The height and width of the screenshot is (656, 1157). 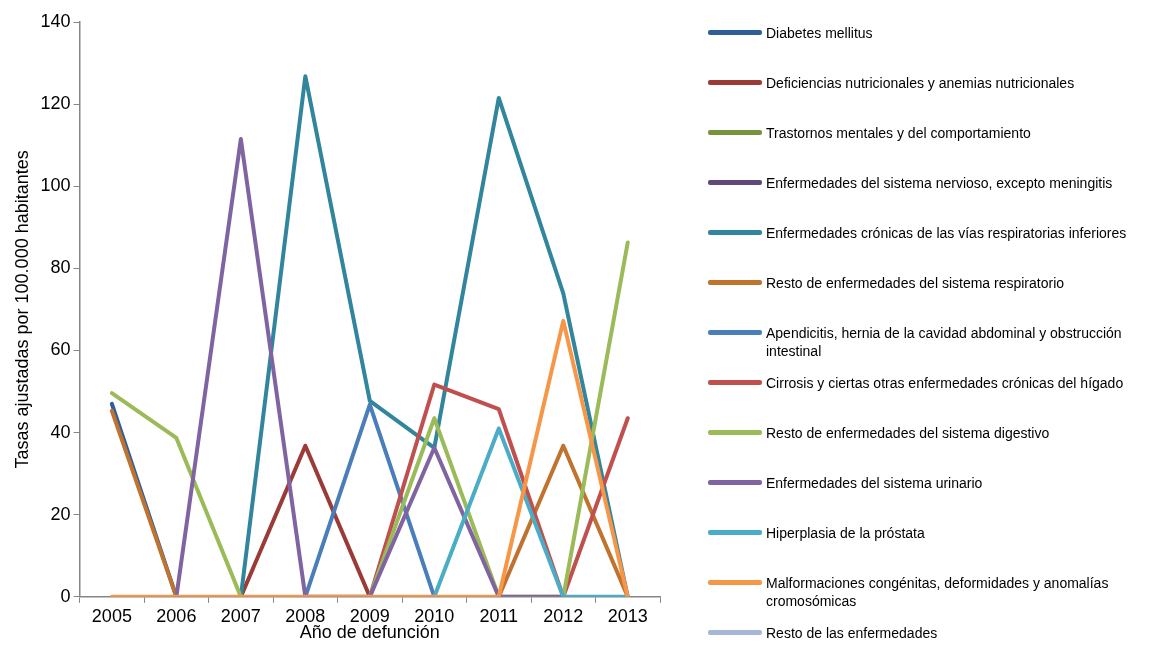 I want to click on y-tick-label: 20, so click(x=60, y=513).